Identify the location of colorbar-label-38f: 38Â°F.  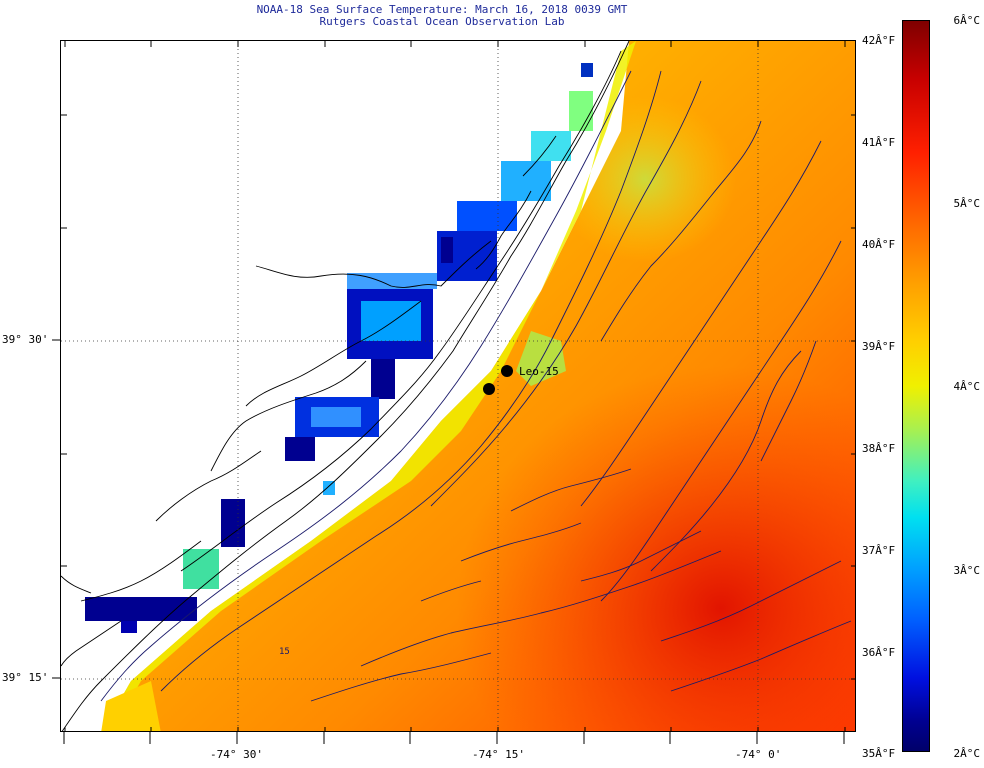
(879, 448).